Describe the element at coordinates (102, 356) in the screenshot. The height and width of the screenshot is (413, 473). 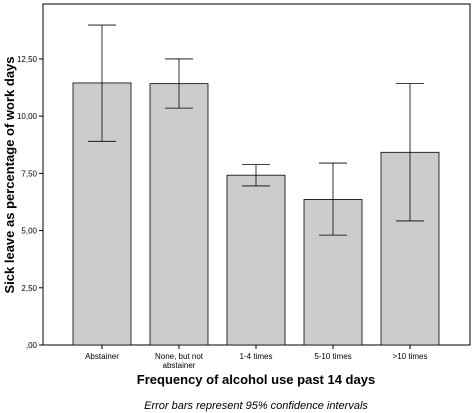
I see `x-category-label: Abstainer` at that location.